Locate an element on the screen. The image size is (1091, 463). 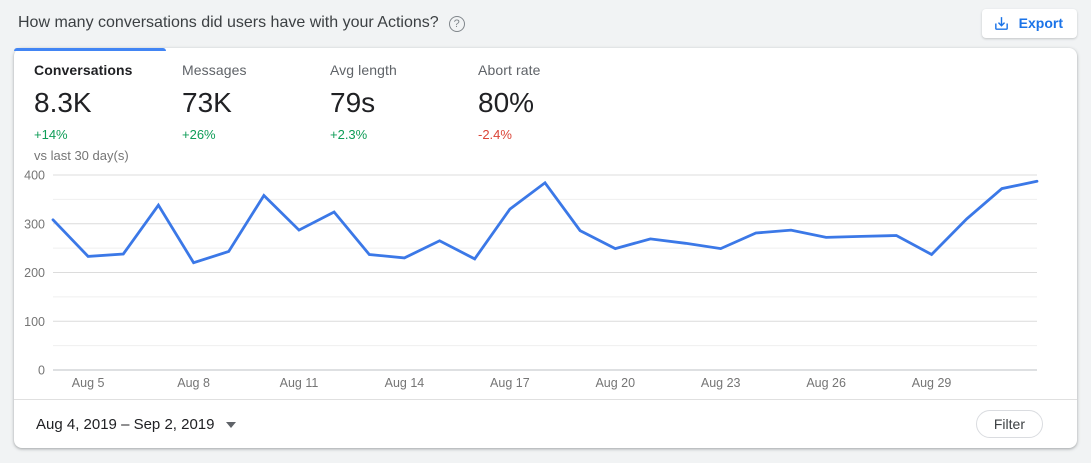
tab-abort-rate: Abort rate 80% -2.4% is located at coordinates (552, 105).